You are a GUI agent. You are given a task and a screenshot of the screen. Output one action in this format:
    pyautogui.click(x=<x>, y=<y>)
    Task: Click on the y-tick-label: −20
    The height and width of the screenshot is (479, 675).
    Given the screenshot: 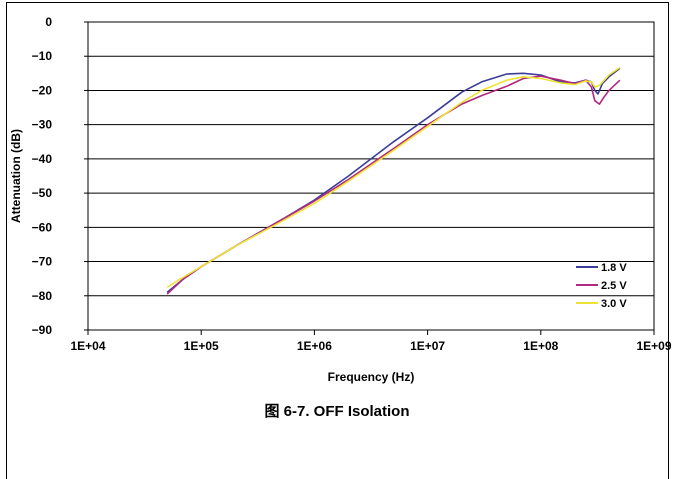 What is the action you would take?
    pyautogui.click(x=42, y=90)
    